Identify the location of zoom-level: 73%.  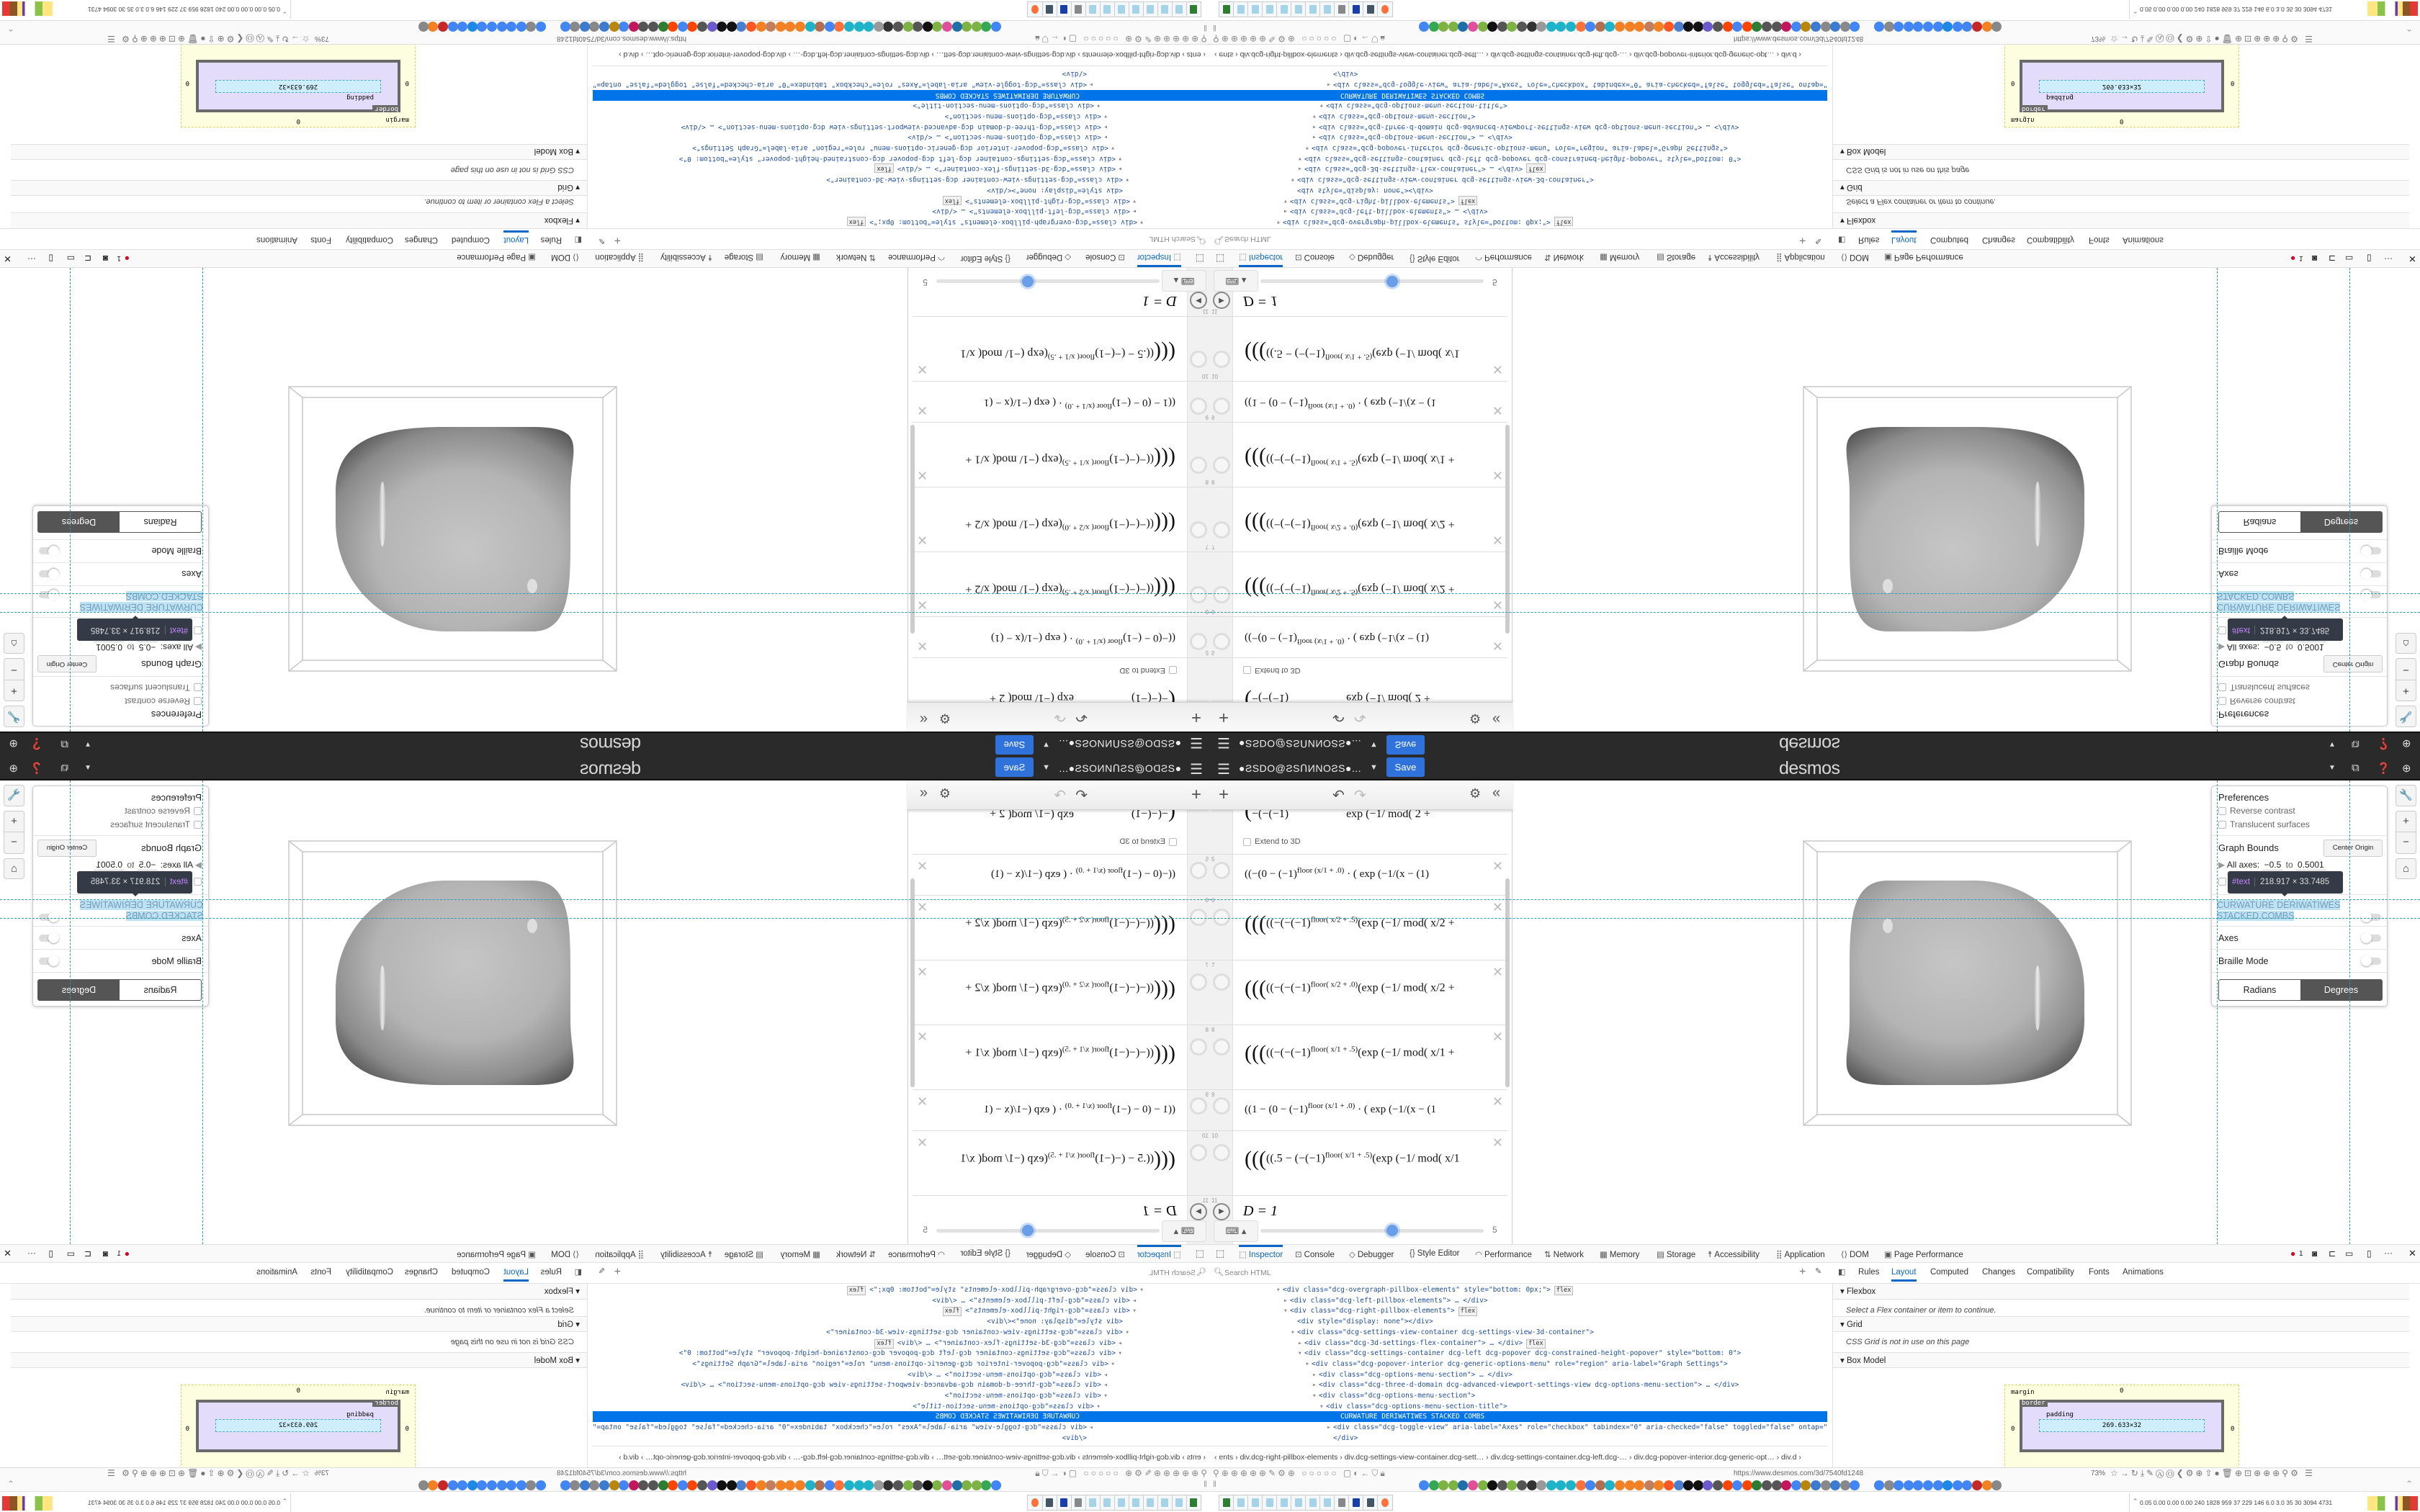
(321, 1473).